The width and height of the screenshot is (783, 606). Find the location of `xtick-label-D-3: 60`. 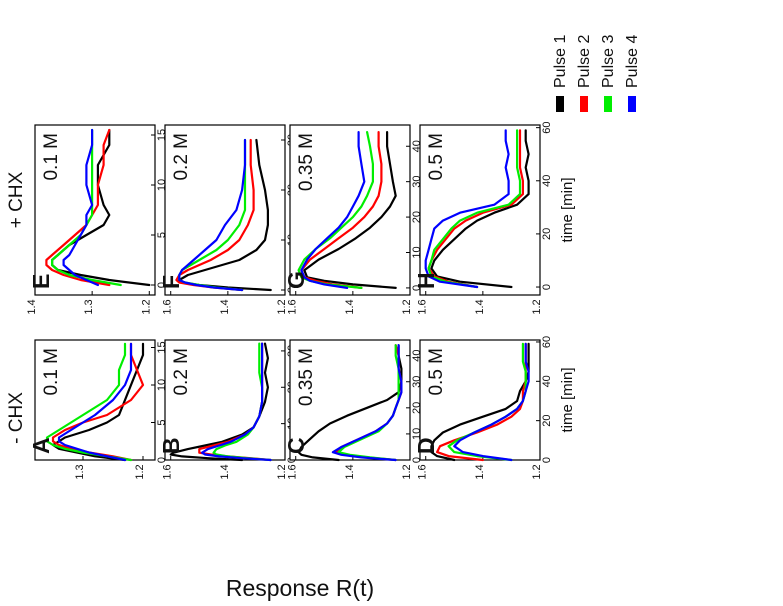

xtick-label-D-3: 60 is located at coordinates (547, 342).